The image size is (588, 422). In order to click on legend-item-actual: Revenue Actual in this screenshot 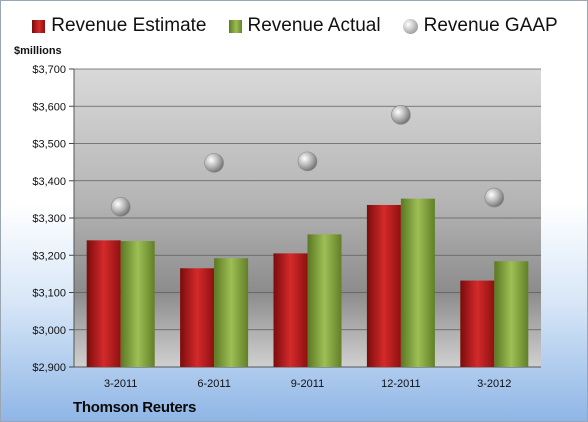, I will do `click(304, 26)`.